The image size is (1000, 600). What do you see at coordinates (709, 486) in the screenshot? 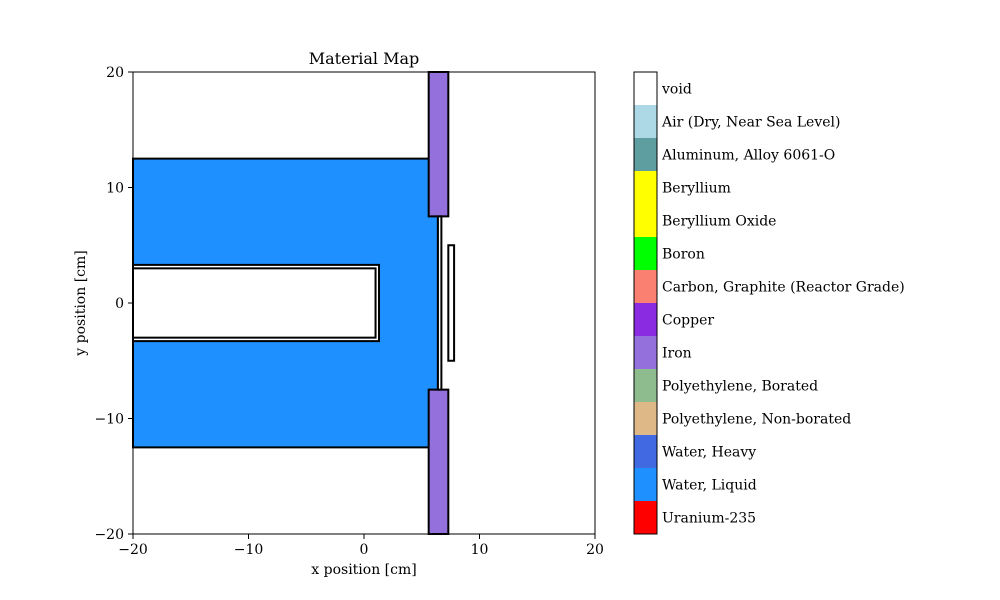
I see `legend-label: Water, Liquid` at bounding box center [709, 486].